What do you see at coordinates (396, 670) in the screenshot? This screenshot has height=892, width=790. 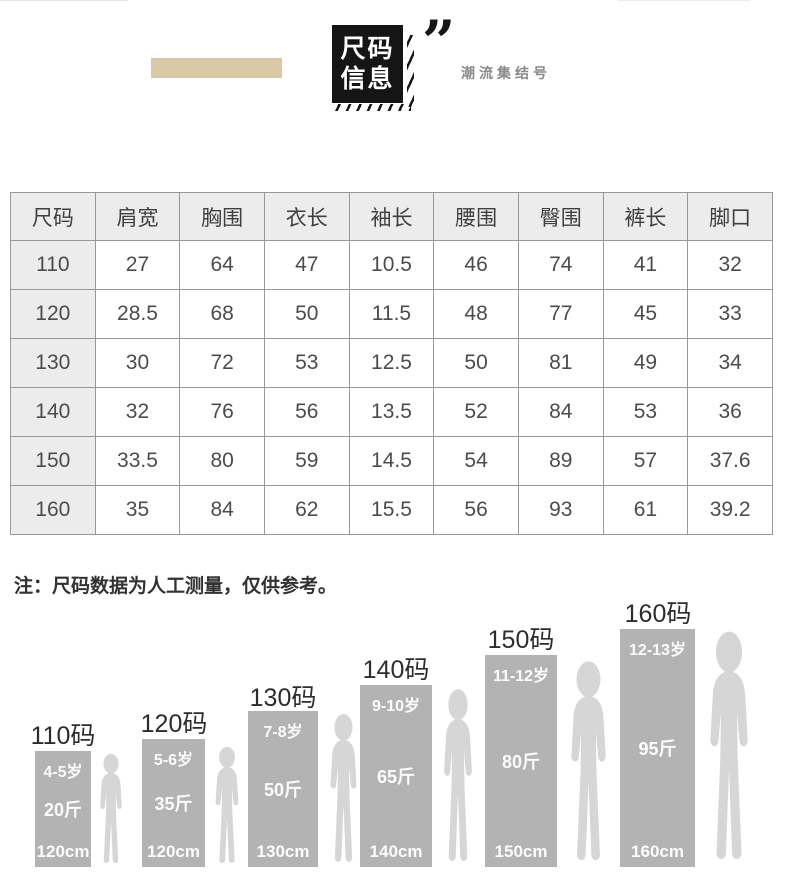 I see `size-bar-label: 140码` at bounding box center [396, 670].